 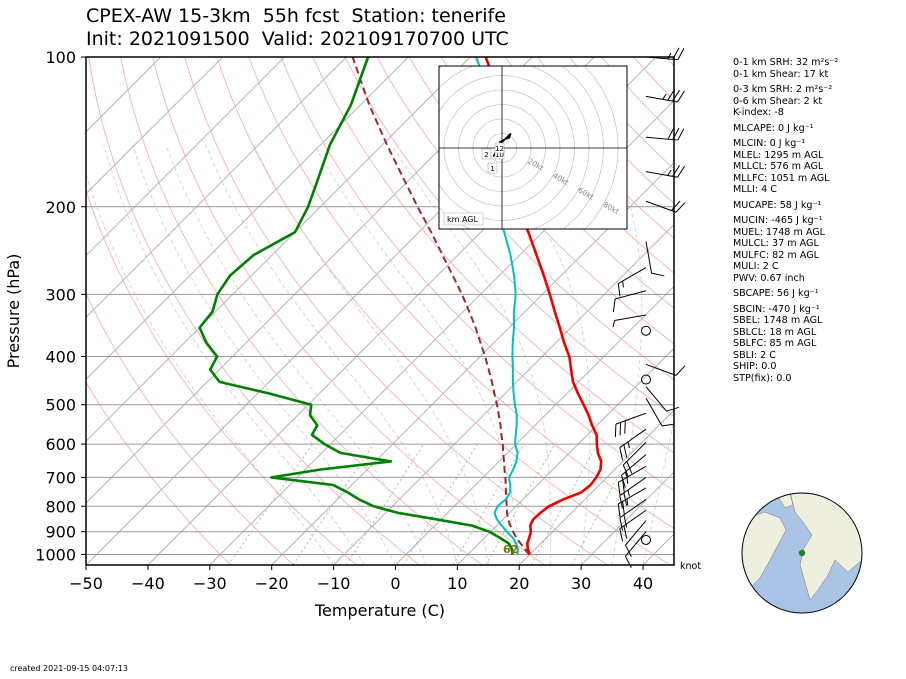 I want to click on hodograph-background, so click(x=533, y=147).